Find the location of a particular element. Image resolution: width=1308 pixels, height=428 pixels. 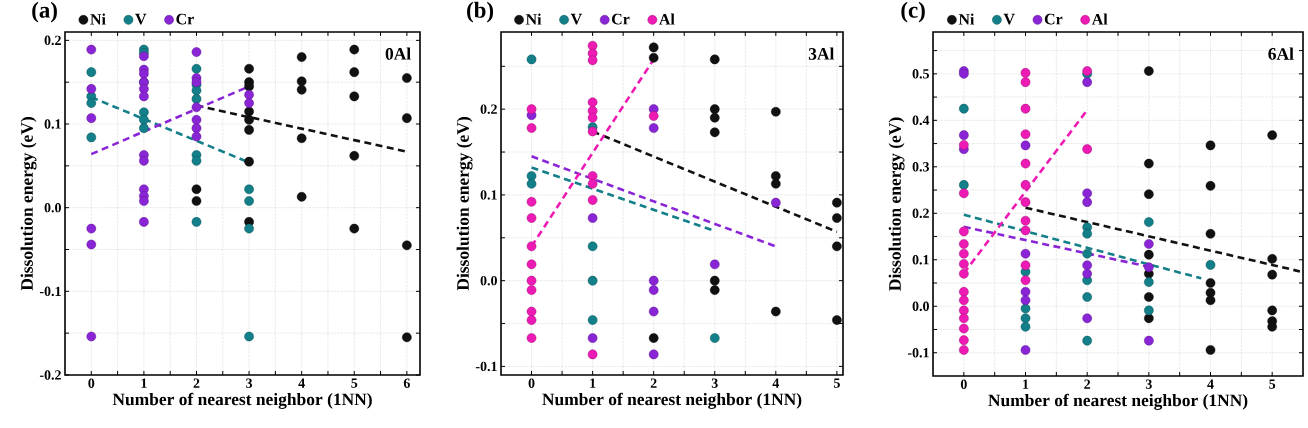

annotation: 0Al is located at coordinates (398, 53).